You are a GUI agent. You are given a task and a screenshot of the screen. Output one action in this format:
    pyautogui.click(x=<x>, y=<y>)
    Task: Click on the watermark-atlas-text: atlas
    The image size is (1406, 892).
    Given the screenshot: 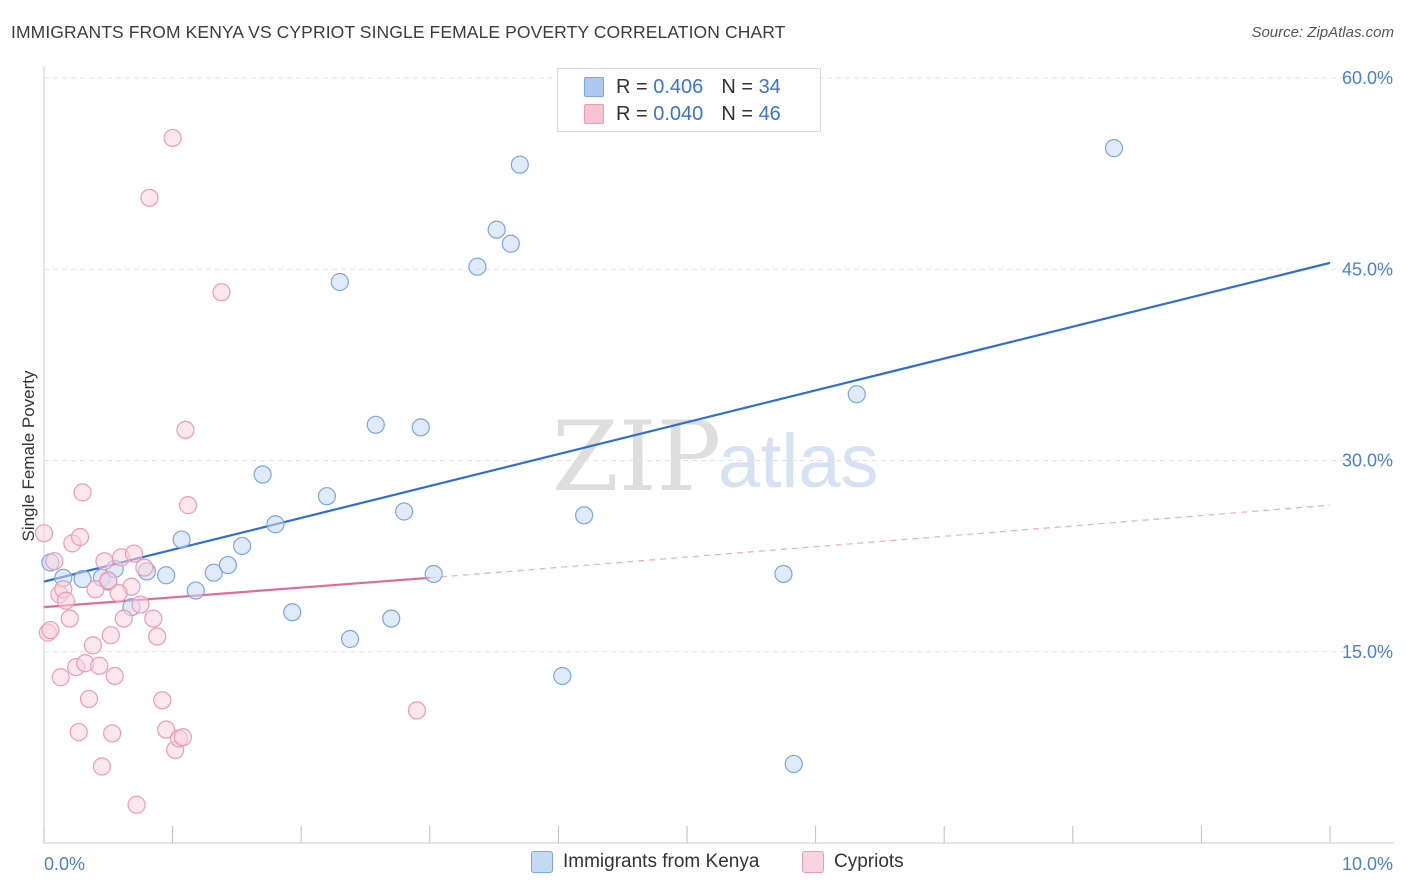 What is the action you would take?
    pyautogui.click(x=798, y=461)
    